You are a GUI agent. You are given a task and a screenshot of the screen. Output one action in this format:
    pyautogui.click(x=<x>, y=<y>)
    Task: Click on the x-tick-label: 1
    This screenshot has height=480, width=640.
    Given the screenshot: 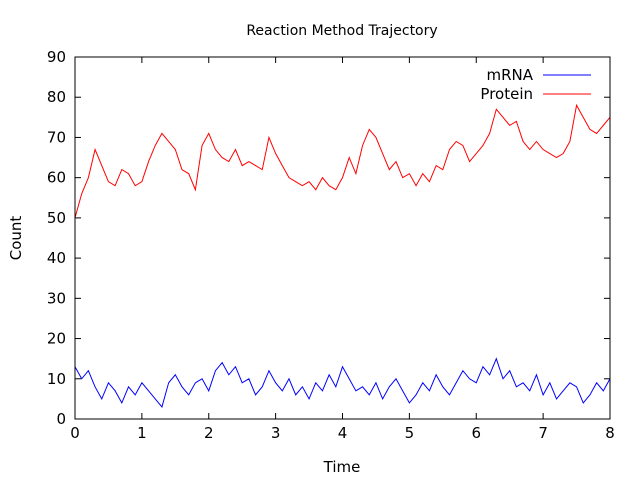 What is the action you would take?
    pyautogui.click(x=142, y=433)
    